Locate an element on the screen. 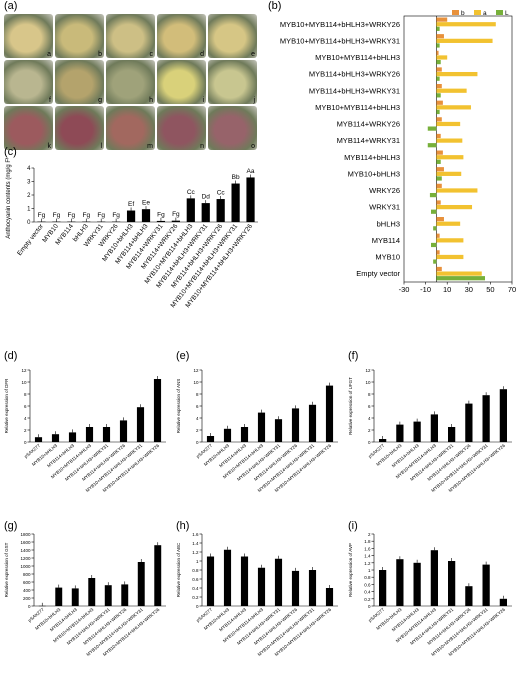 This screenshot has height=680, width=520. x-tick-label: 10 is located at coordinates (447, 289).